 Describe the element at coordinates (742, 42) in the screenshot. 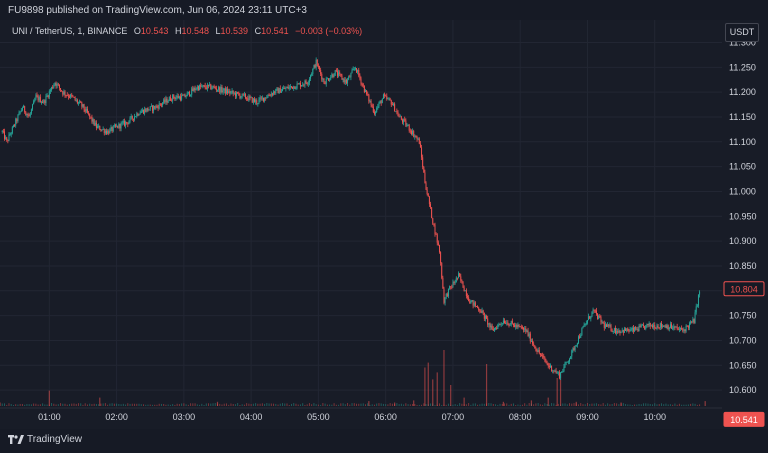

I see `y-tick-label: 11.300` at that location.